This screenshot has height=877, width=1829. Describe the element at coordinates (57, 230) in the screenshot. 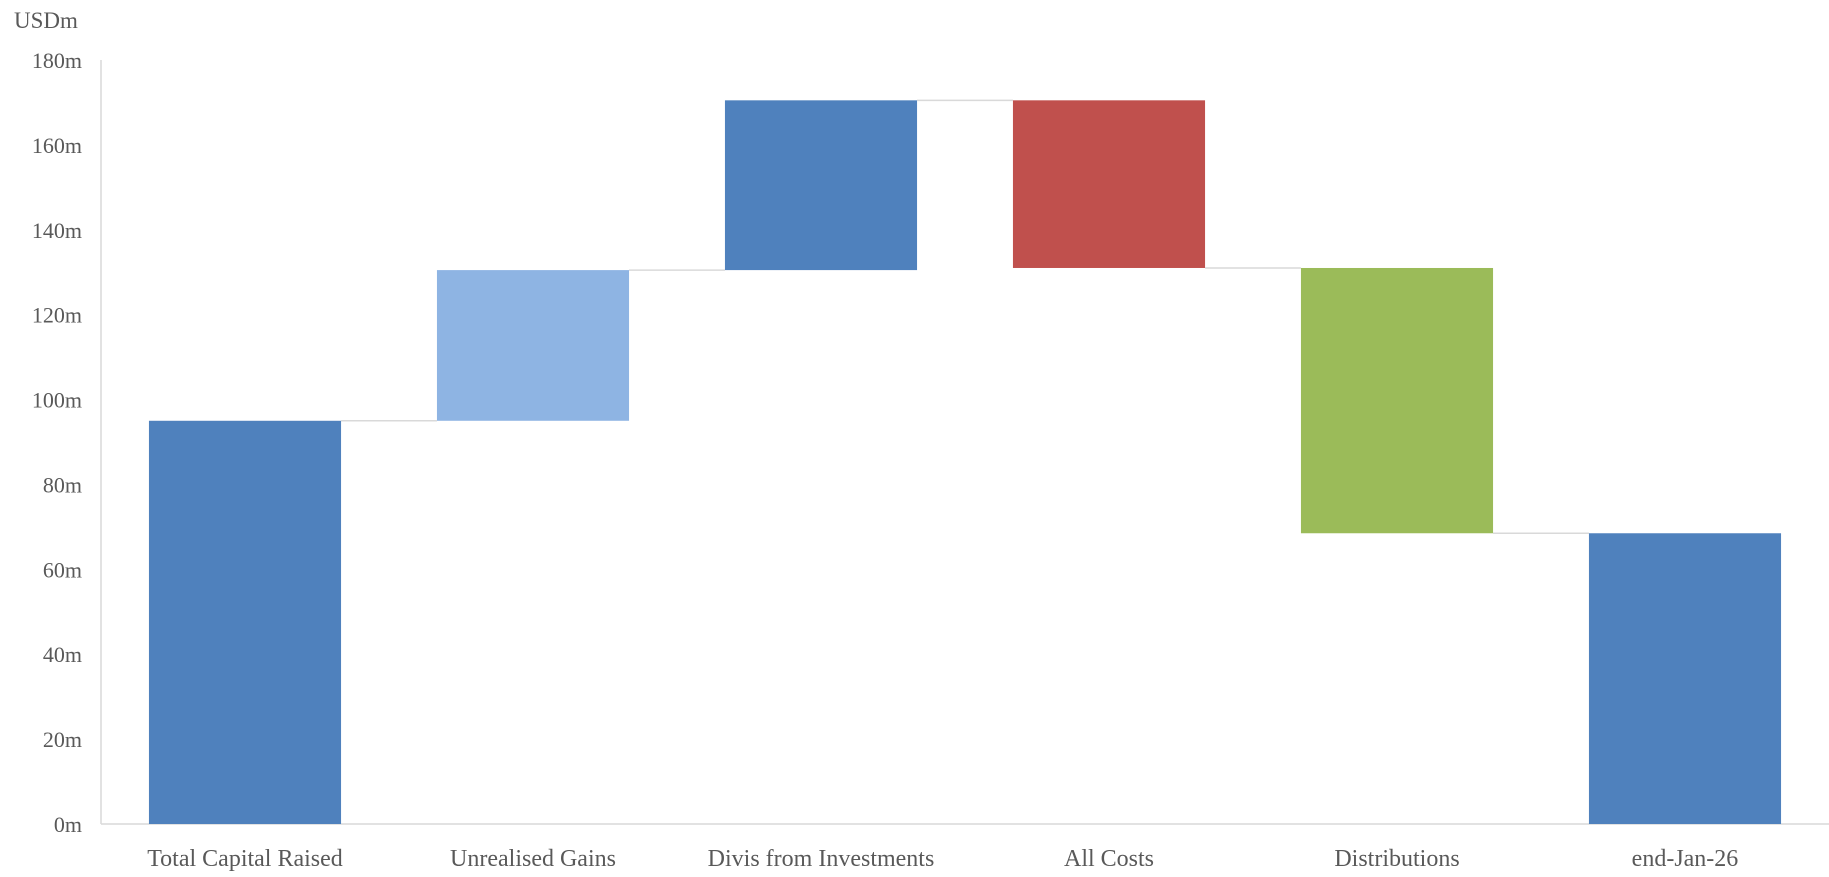

I see `y-tick-label: 140m` at that location.